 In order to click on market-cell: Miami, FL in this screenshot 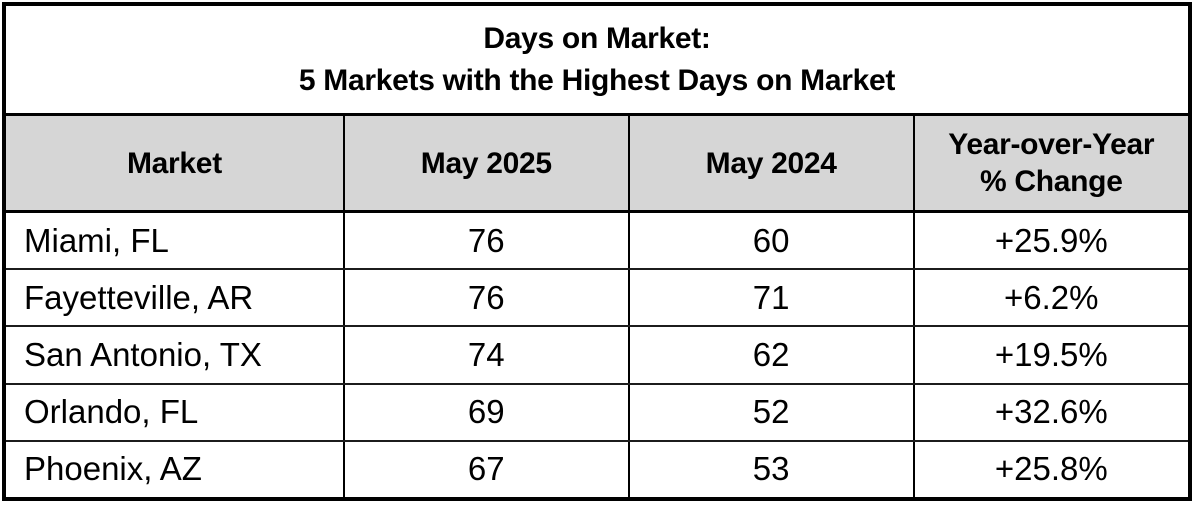, I will do `click(96, 240)`.